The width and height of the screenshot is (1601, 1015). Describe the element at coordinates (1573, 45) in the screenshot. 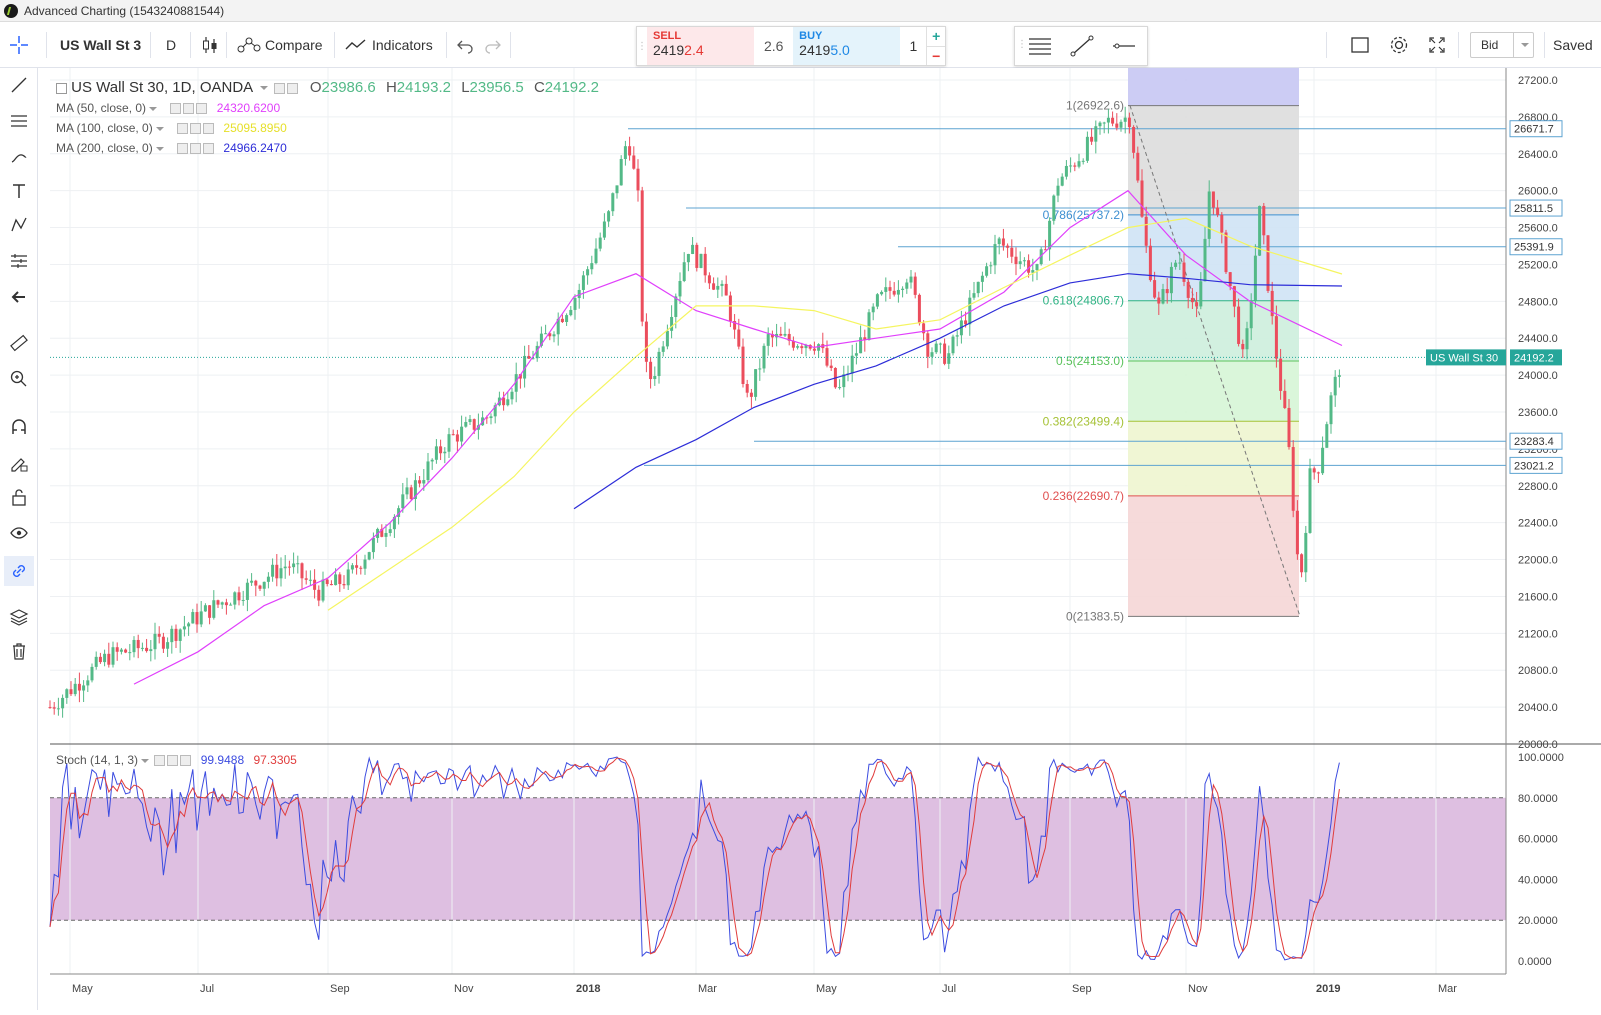

I see `saved-status: Saved` at that location.